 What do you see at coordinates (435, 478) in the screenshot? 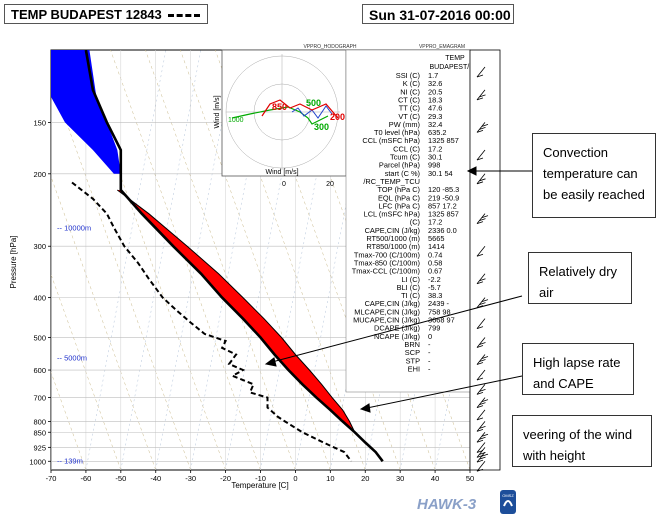
I see `x-tick-label: 40` at bounding box center [435, 478].